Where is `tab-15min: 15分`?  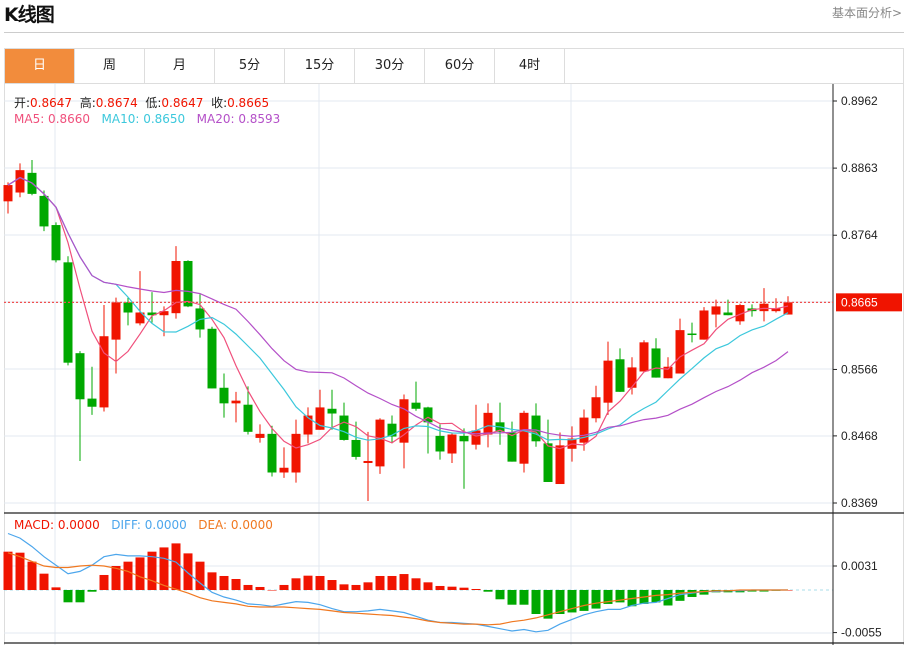
tab-15min: 15分 is located at coordinates (320, 66).